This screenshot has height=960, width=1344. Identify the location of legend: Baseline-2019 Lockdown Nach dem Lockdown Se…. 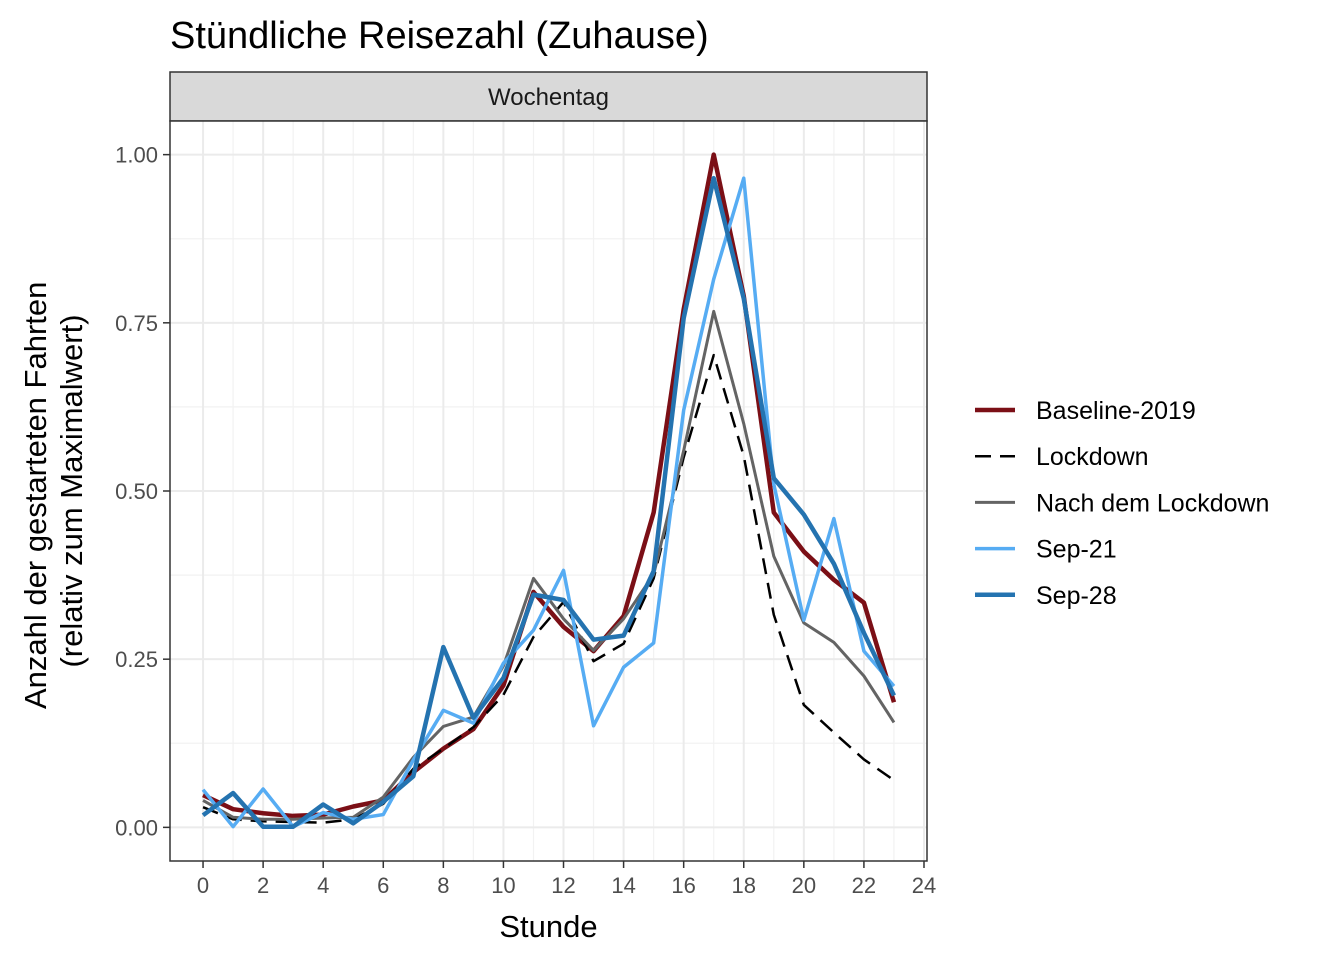
(1122, 503).